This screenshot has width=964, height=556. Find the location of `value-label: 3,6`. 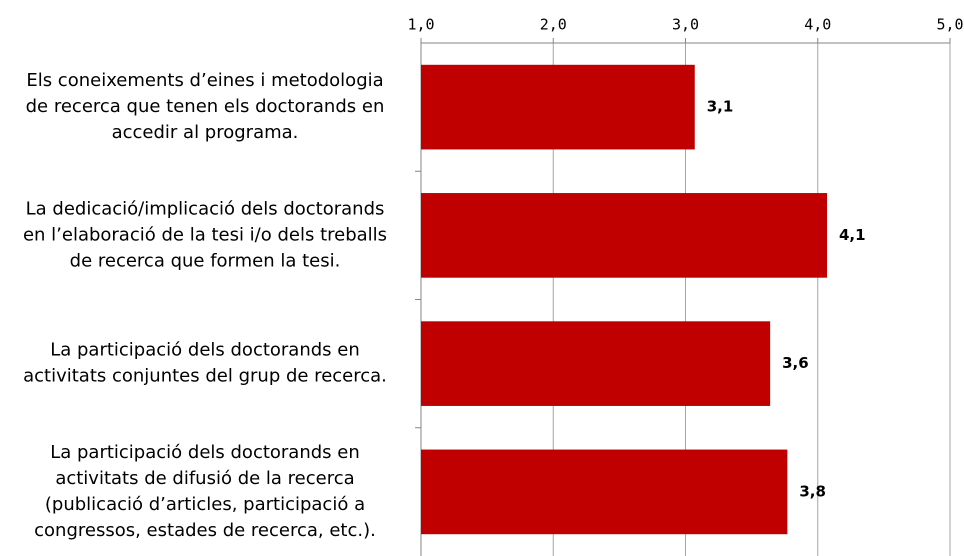

value-label: 3,6 is located at coordinates (795, 363).